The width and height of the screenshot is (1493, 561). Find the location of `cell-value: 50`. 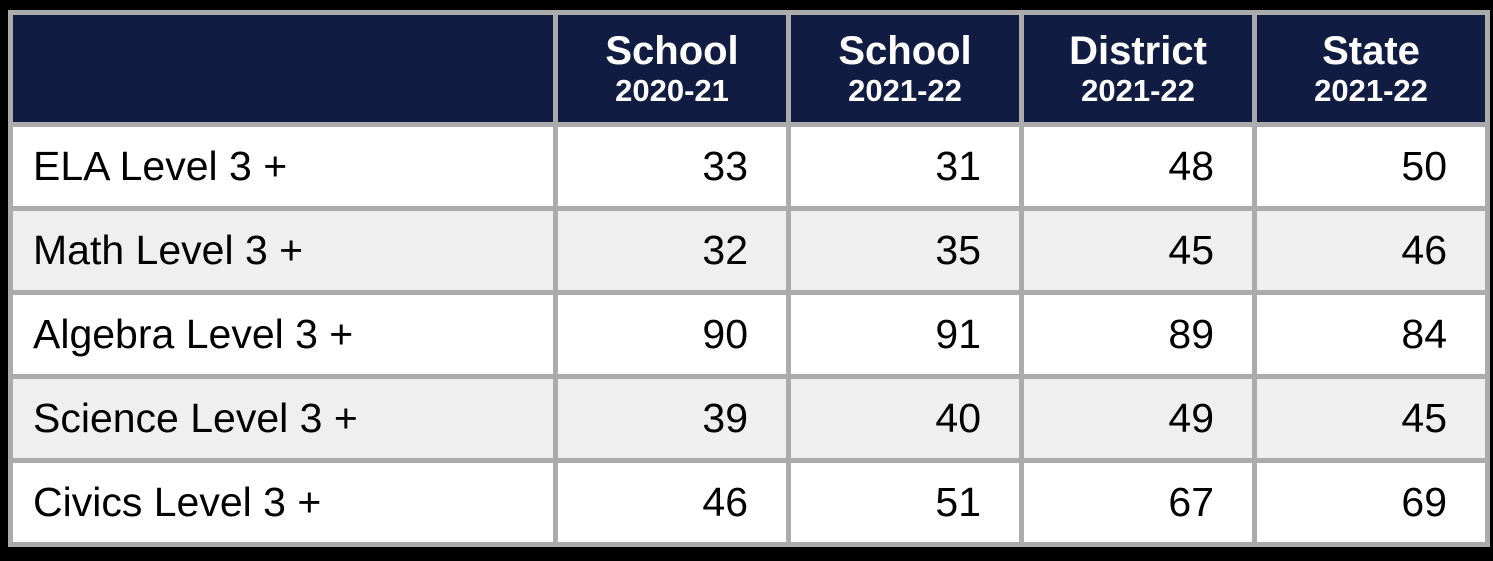

cell-value: 50 is located at coordinates (1371, 166).